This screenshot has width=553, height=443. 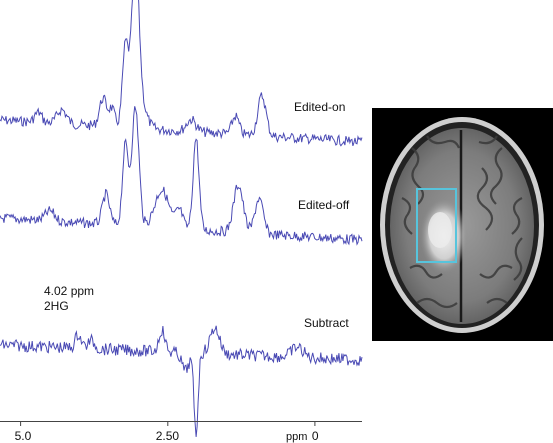 I want to click on x-axis-unit: ppm, so click(x=297, y=437).